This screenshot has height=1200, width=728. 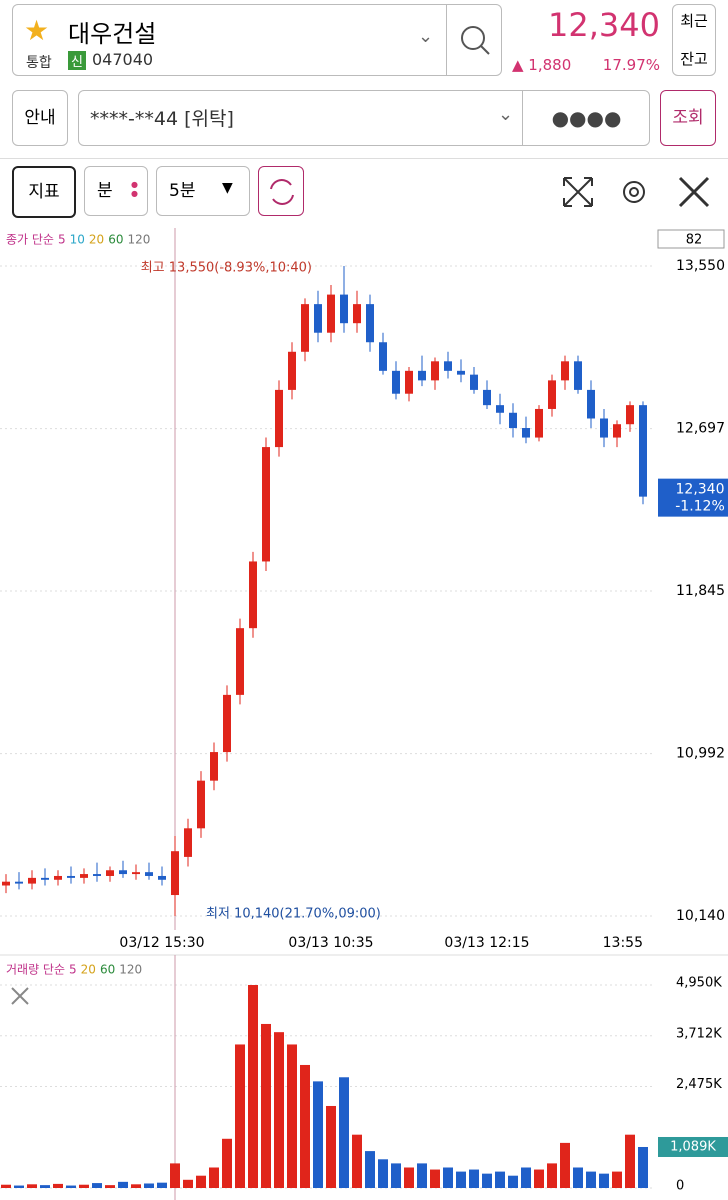 I want to click on balance-button: 잔고, so click(x=694, y=59).